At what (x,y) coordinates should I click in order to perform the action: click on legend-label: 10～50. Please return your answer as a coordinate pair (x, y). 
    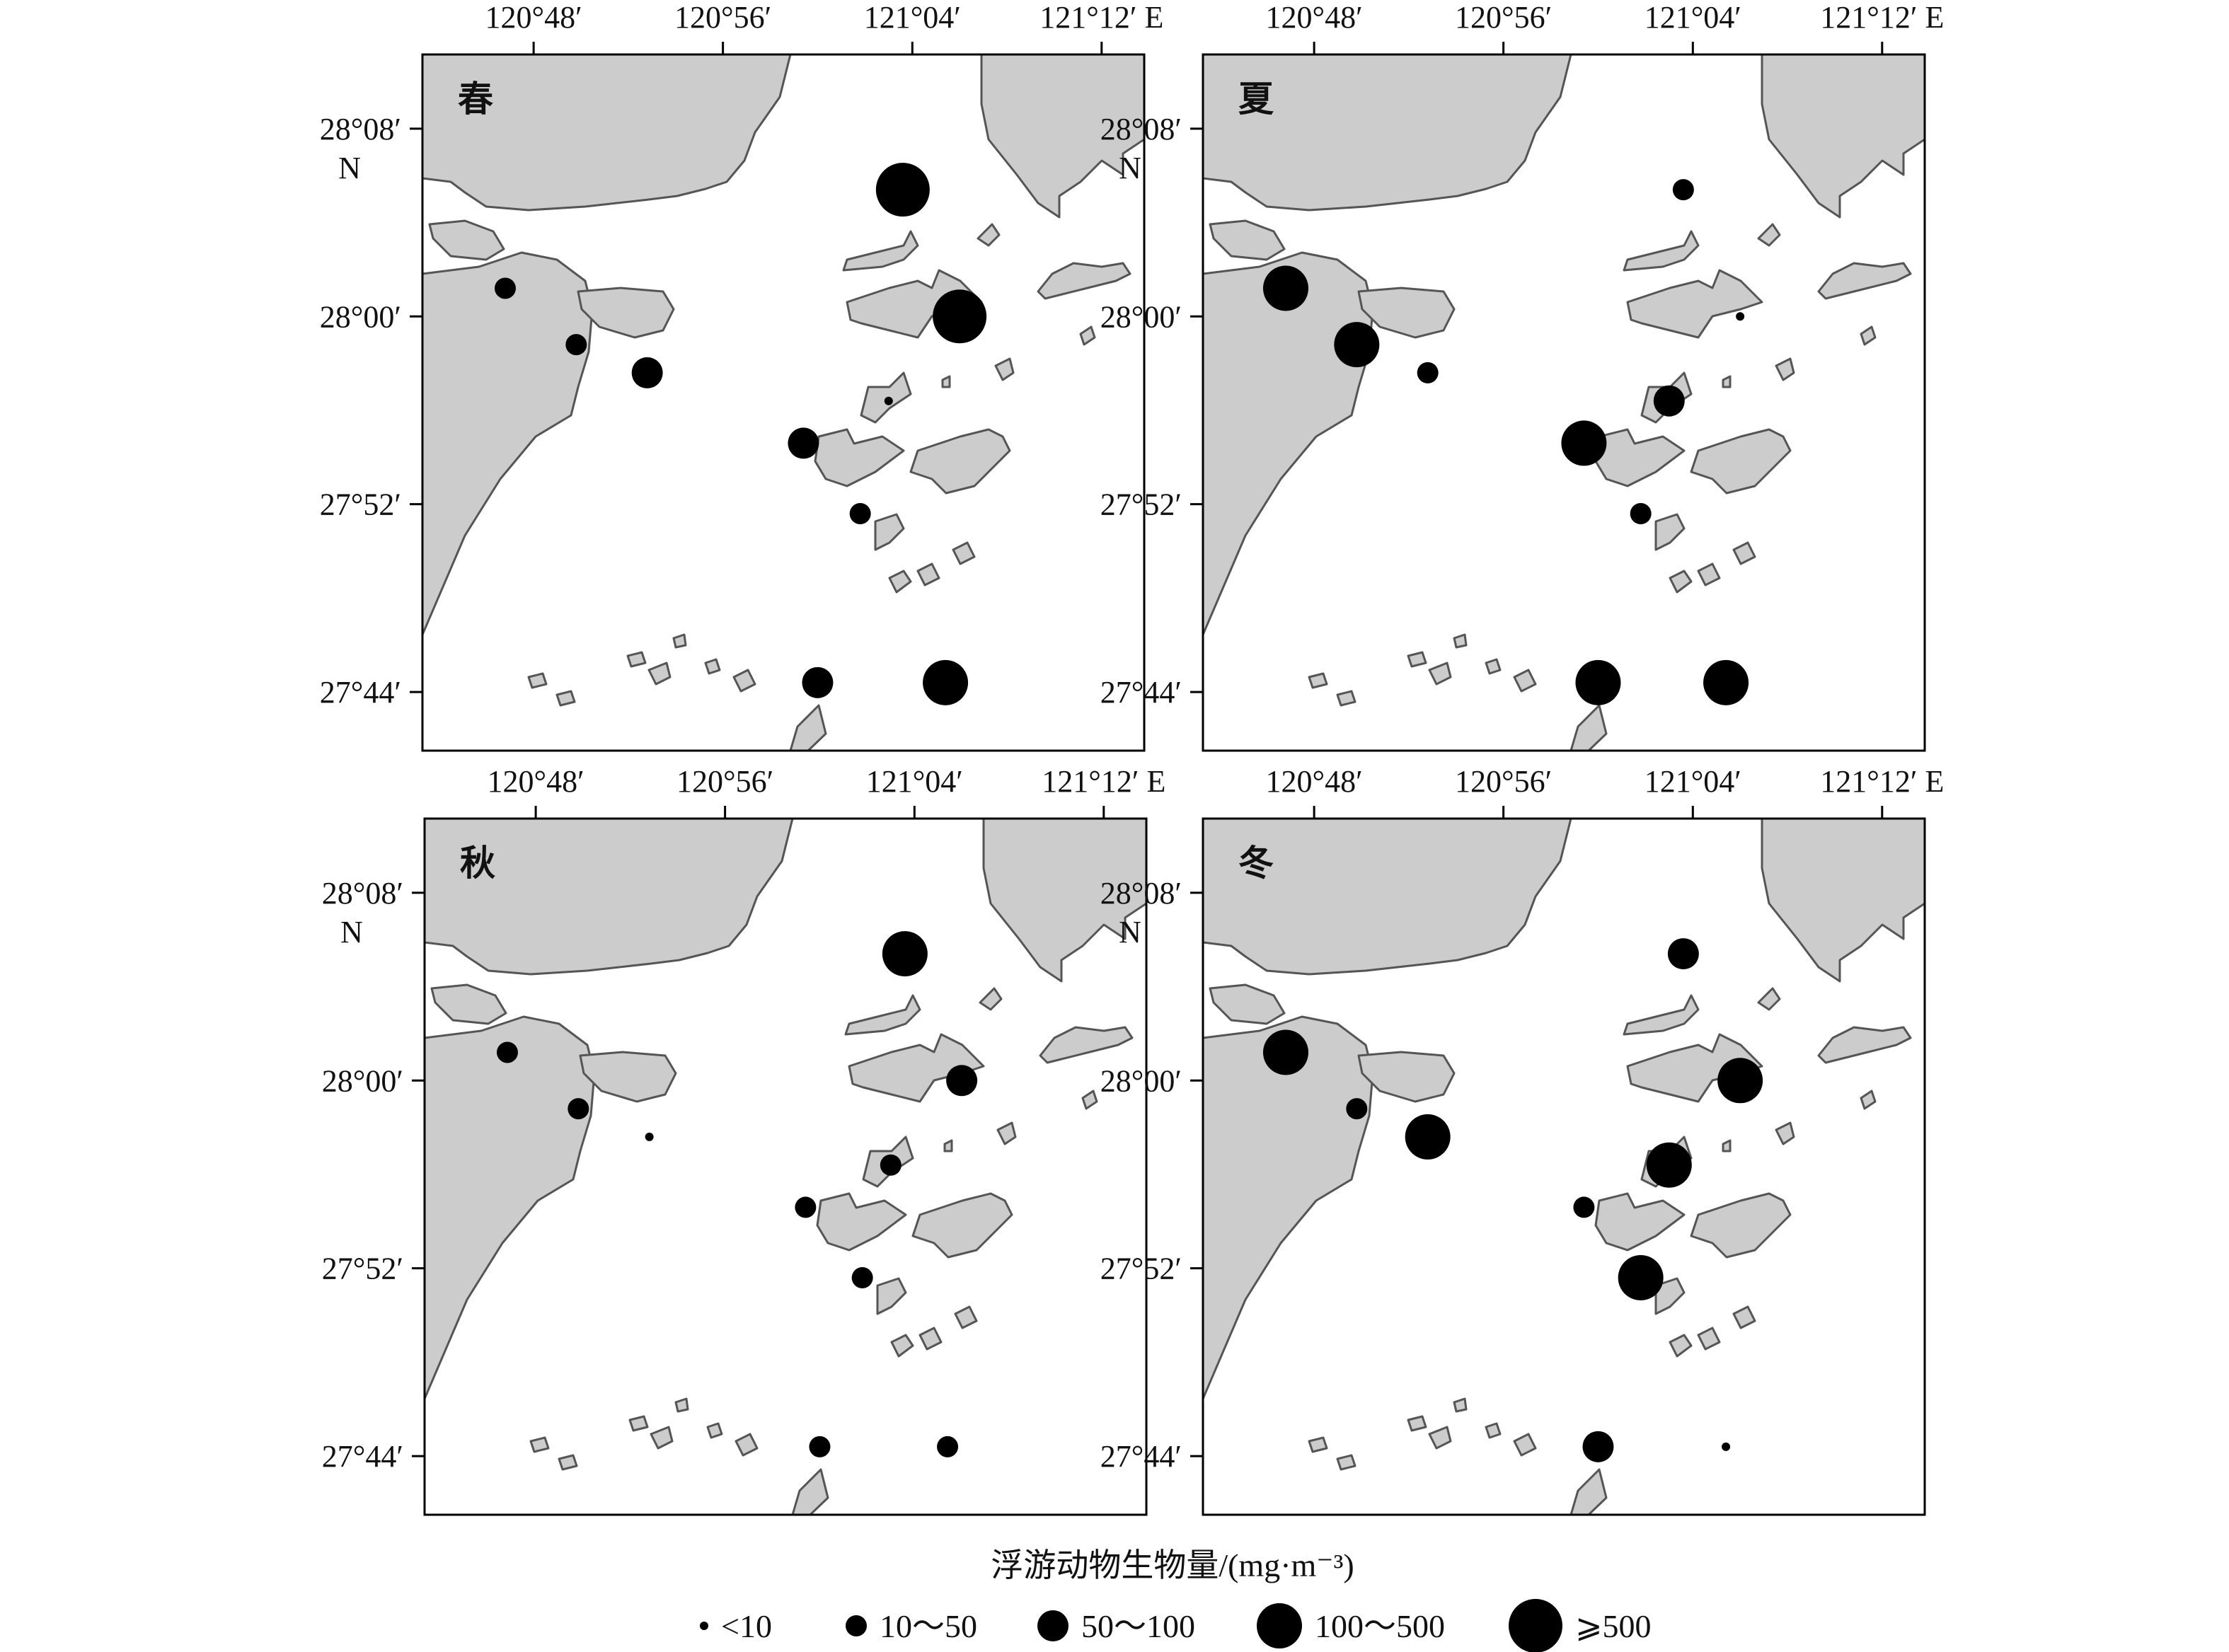
    Looking at the image, I should click on (928, 1626).